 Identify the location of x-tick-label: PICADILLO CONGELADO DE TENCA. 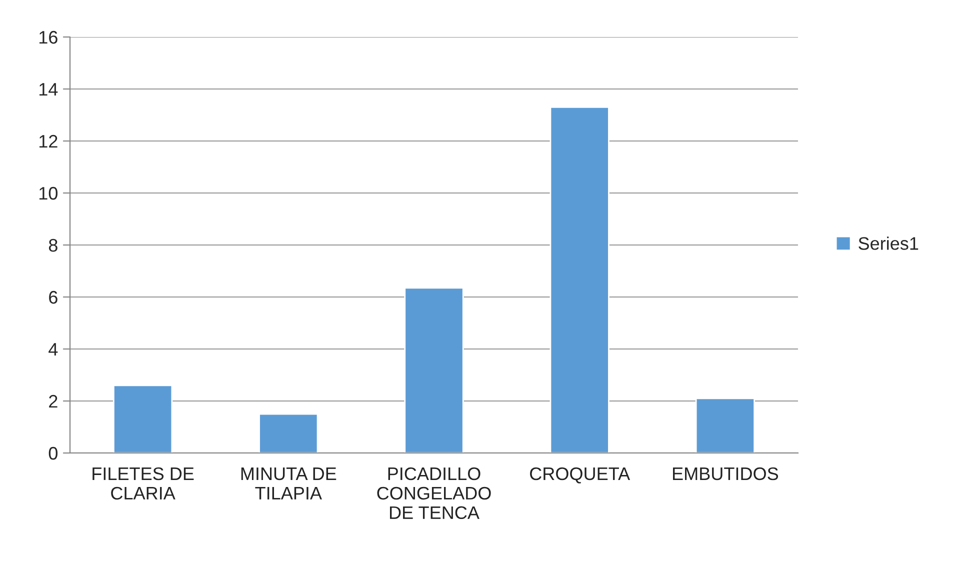
(434, 493).